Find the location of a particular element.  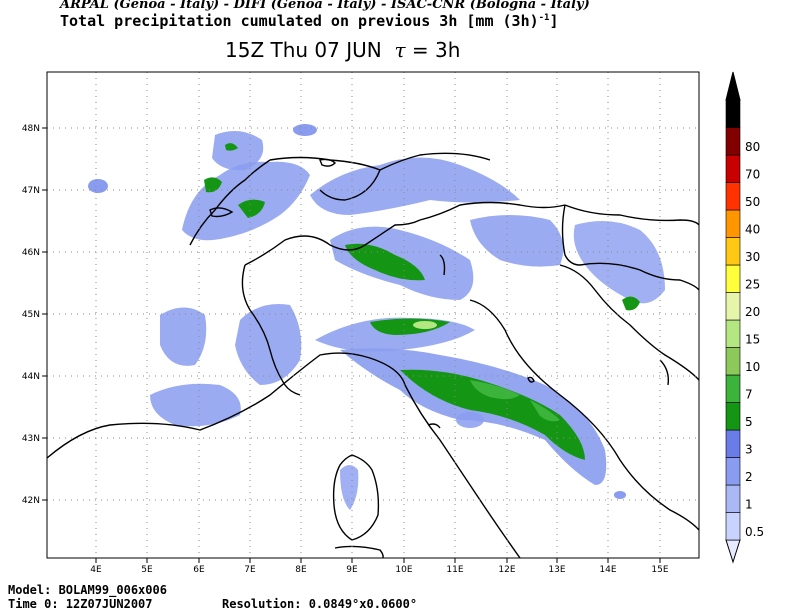

lon-label: 11E is located at coordinates (454, 570).